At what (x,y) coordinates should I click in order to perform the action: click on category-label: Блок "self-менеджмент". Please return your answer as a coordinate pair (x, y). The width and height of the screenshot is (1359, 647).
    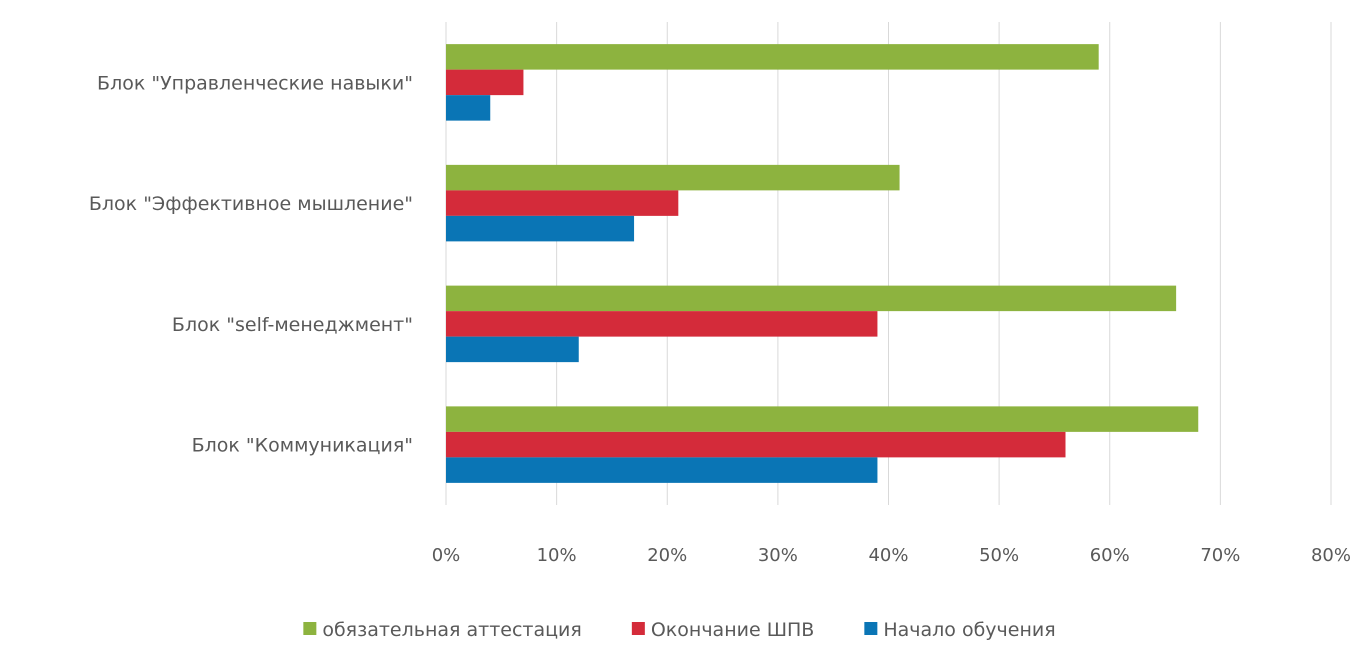
    Looking at the image, I should click on (292, 325).